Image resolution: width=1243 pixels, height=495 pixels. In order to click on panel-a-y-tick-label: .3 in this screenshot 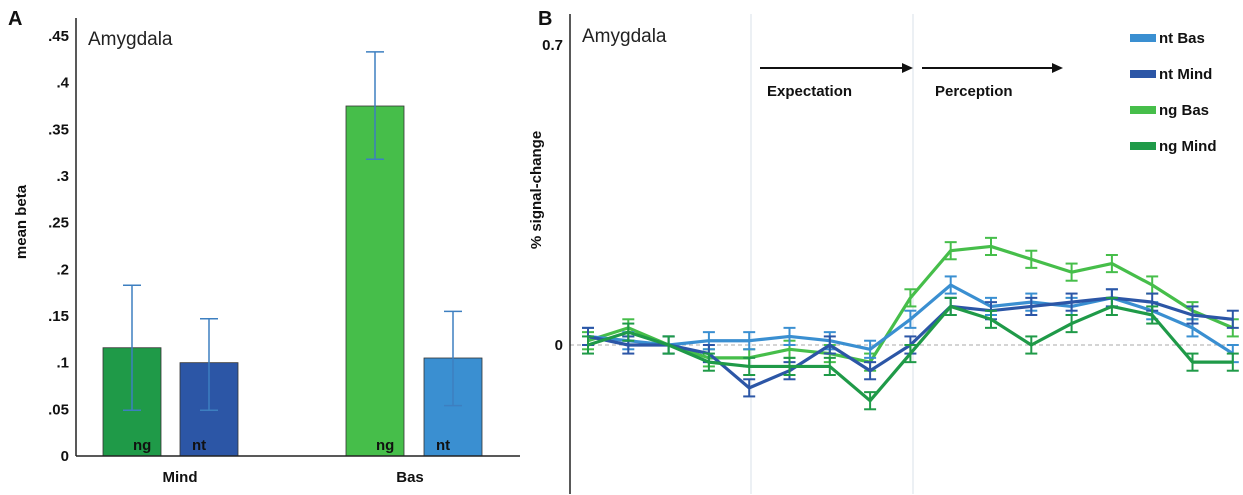, I will do `click(62, 176)`.